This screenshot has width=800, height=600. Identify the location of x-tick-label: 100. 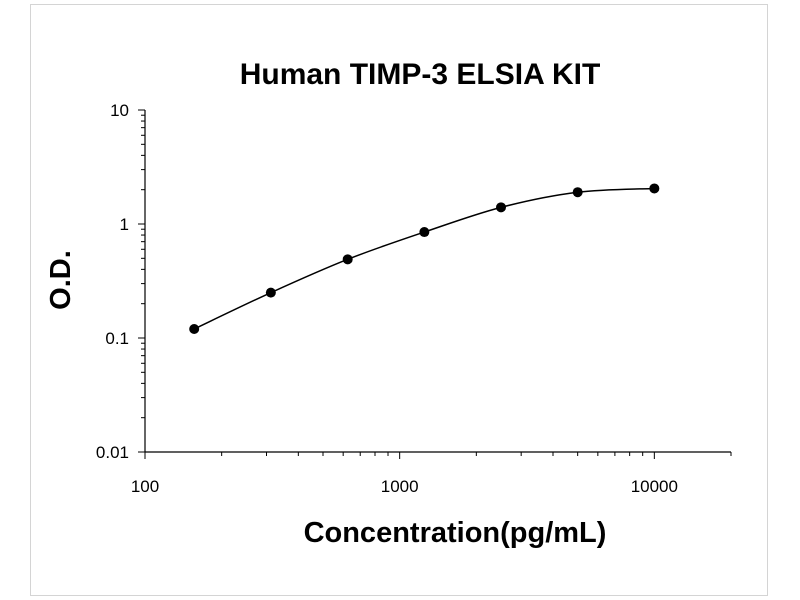
(145, 486).